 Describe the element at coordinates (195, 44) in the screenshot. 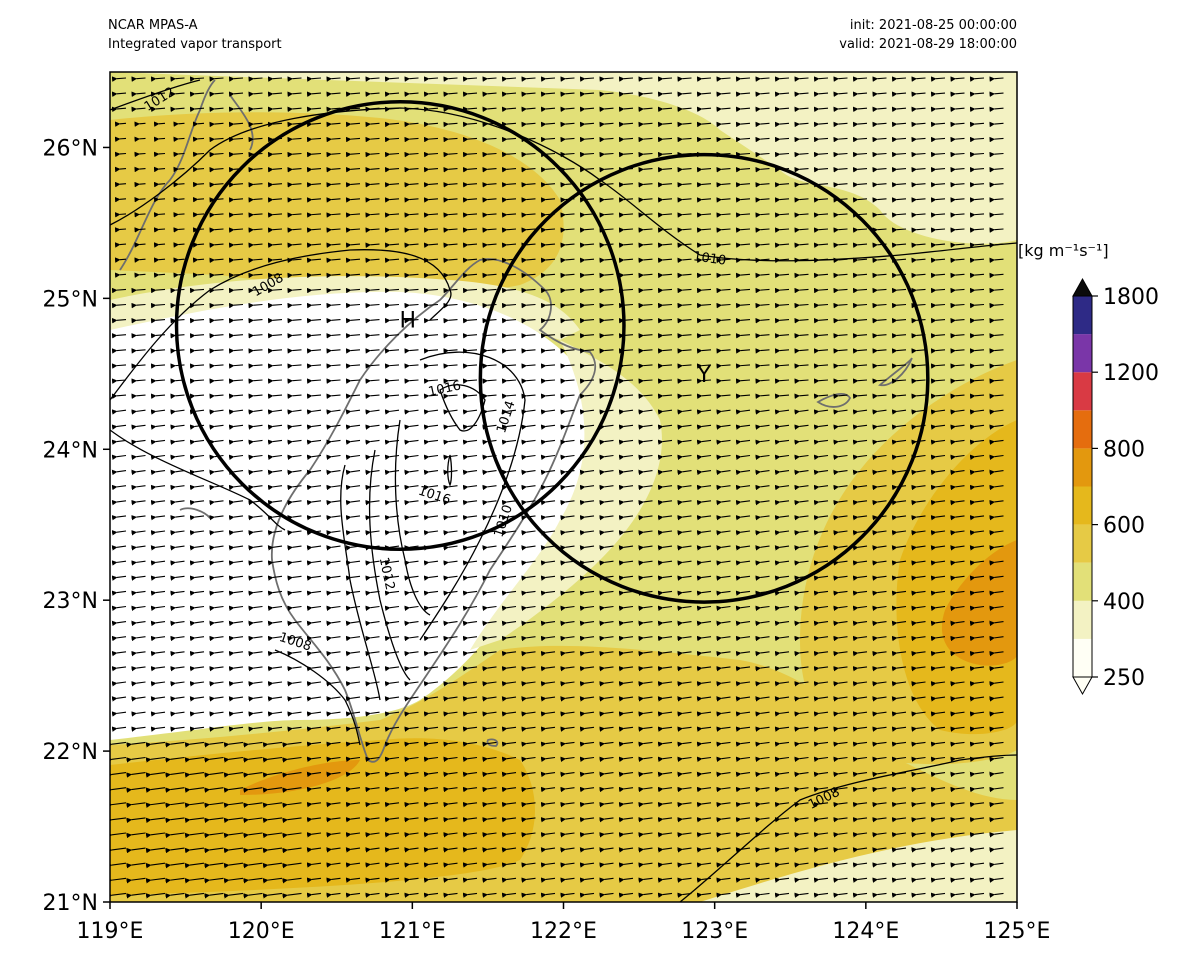

I see `field-name: Integrated vapor transport` at that location.